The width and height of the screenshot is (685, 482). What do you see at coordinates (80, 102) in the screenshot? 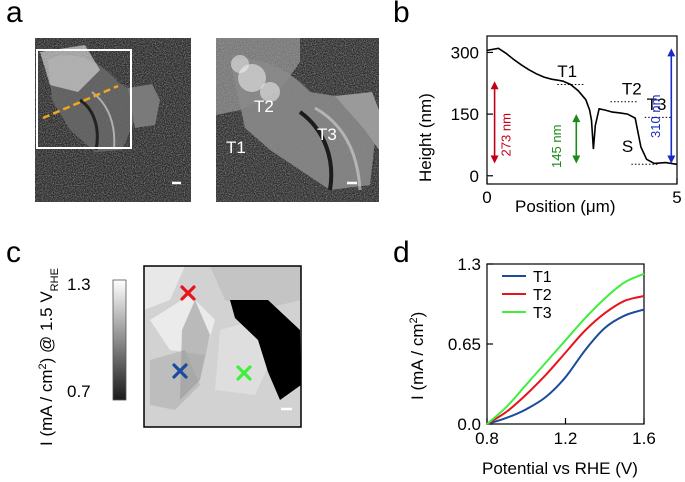
I see `line-profile` at bounding box center [80, 102].